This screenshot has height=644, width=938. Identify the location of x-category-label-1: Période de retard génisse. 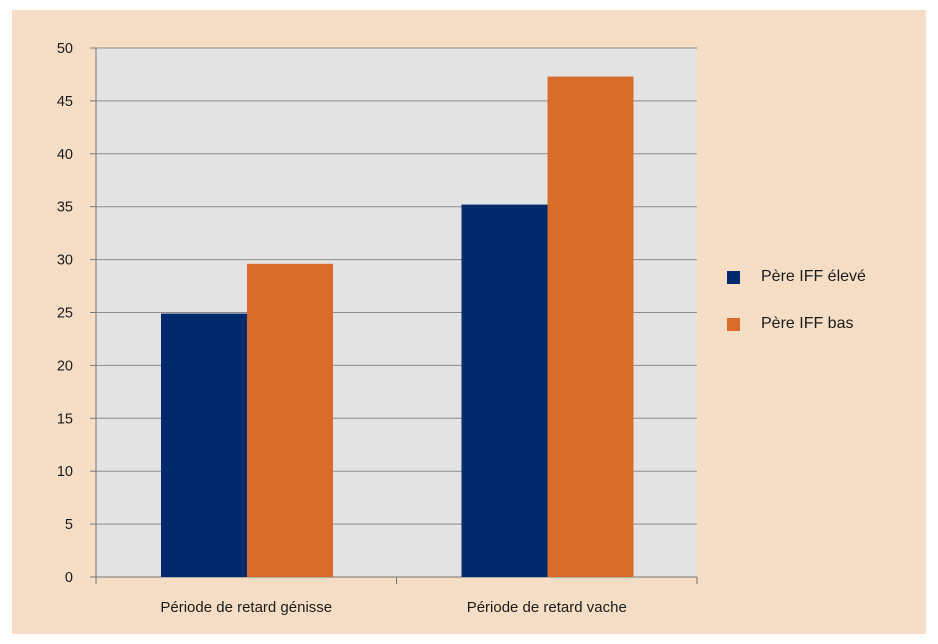
(246, 607).